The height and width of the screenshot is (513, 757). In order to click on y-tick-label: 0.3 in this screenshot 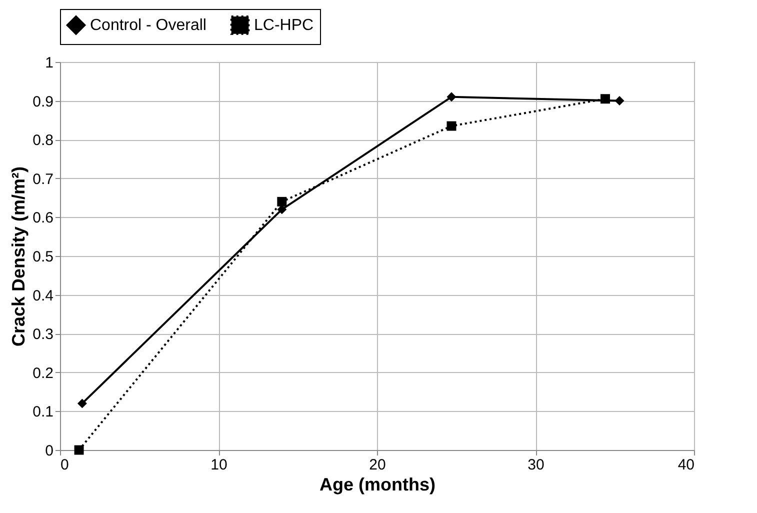, I will do `click(43, 335)`.